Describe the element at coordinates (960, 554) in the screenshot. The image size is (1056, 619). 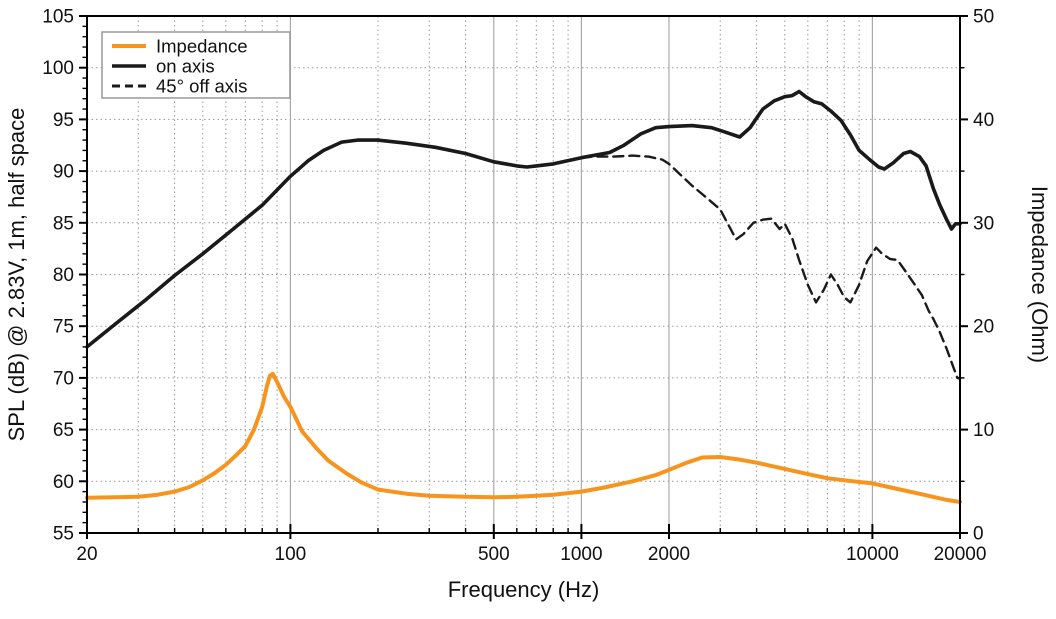
I see `x-tick-label: 20000` at that location.